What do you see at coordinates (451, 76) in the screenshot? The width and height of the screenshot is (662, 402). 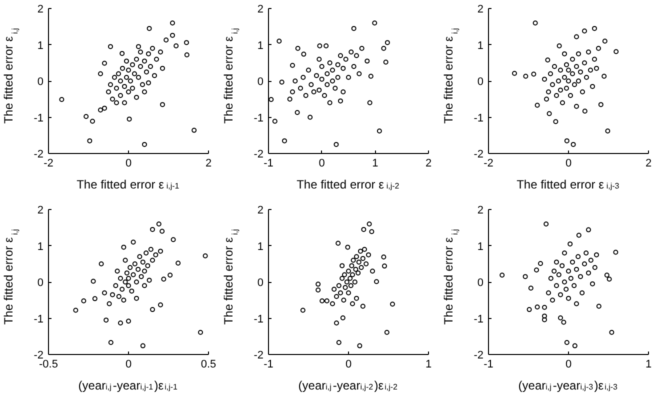 I see `y-axis-title: The fitted error εi,j` at bounding box center [451, 76].